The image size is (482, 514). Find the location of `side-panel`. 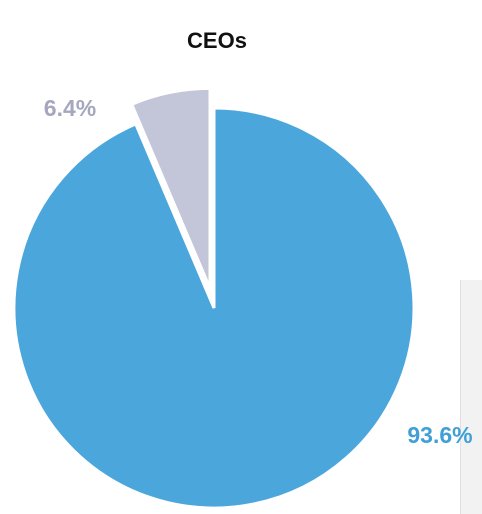

side-panel is located at coordinates (471, 397).